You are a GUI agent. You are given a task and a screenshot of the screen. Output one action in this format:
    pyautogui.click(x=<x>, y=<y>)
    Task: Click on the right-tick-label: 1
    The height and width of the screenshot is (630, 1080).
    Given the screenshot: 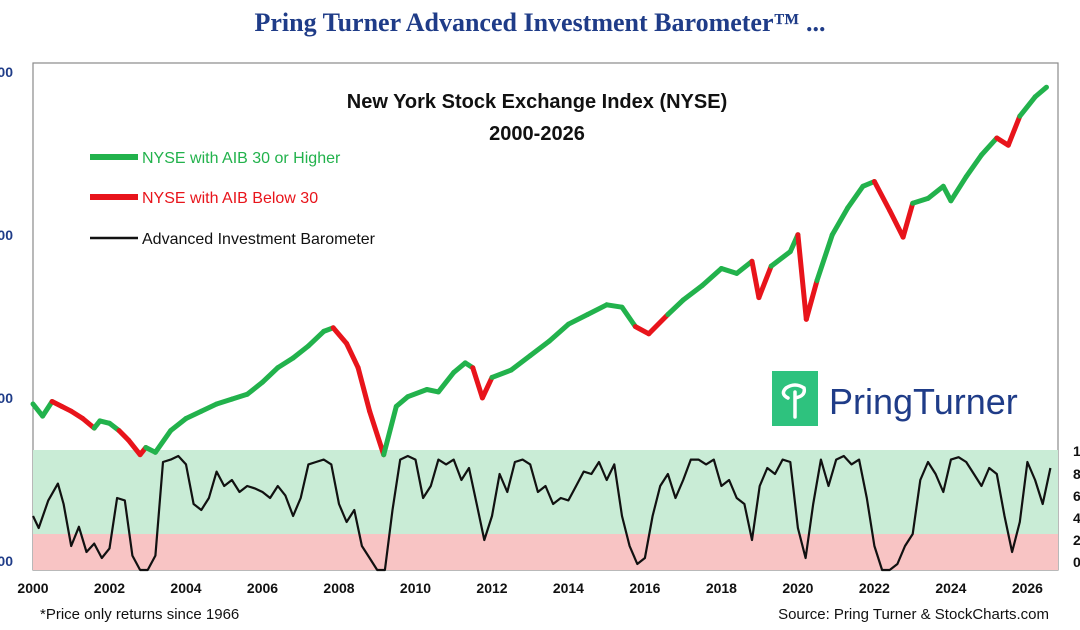 What is the action you would take?
    pyautogui.click(x=1076, y=451)
    